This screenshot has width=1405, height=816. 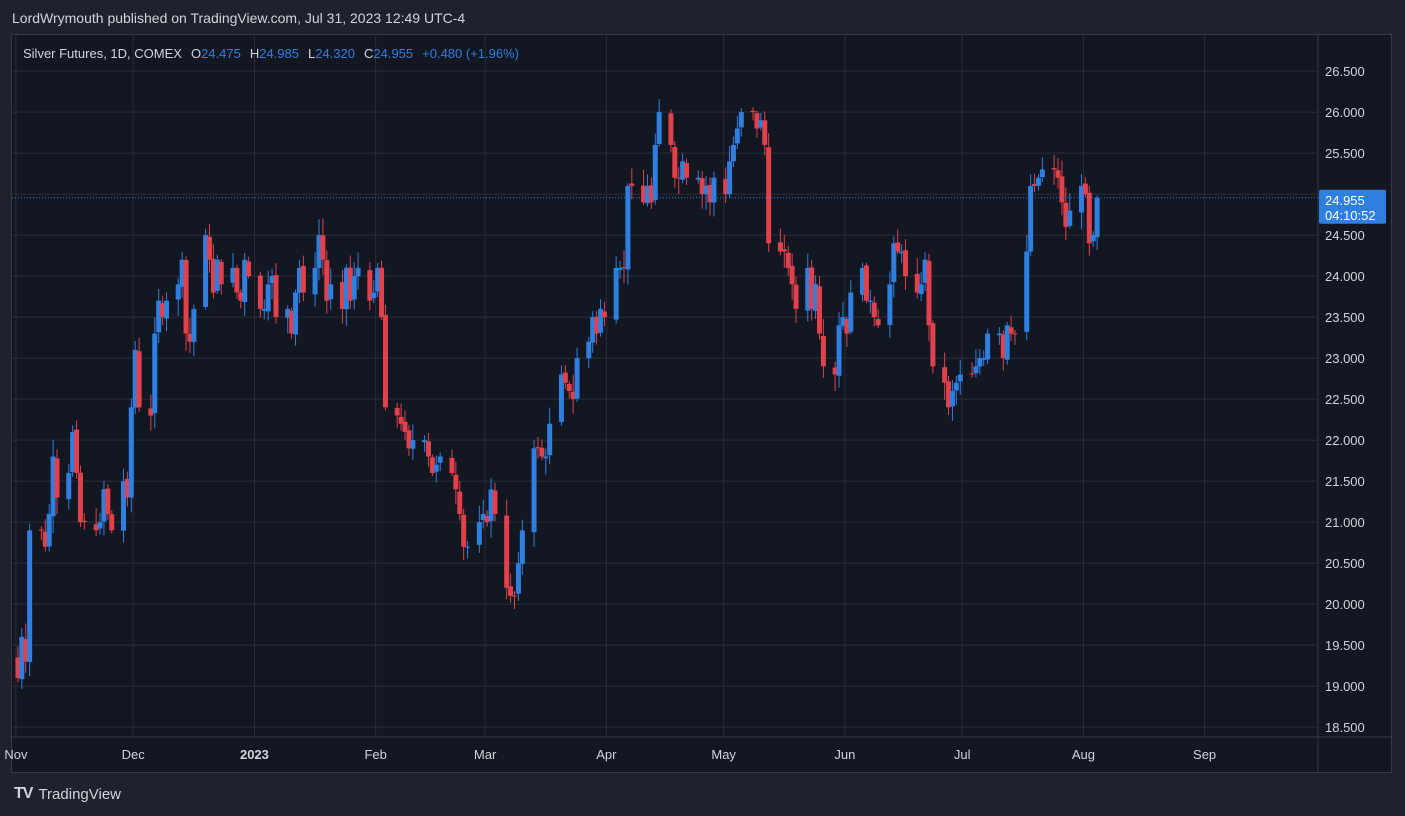 What do you see at coordinates (67, 794) in the screenshot?
I see `tradingview-logo: TV TradingView` at bounding box center [67, 794].